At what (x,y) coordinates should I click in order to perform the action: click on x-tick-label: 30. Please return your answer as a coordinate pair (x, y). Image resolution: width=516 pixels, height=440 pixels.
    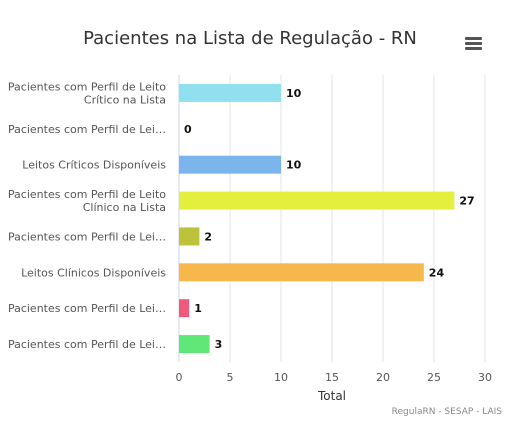
    Looking at the image, I should click on (485, 377).